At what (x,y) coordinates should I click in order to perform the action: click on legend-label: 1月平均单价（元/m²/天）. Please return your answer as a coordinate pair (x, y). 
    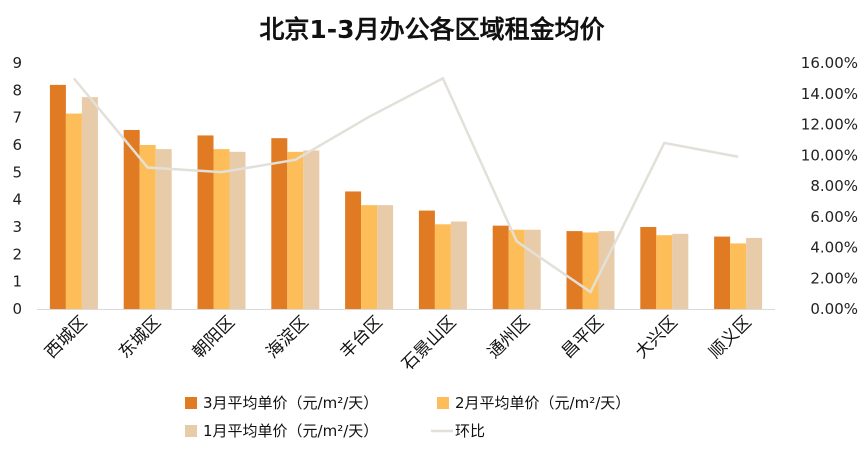
    Looking at the image, I should click on (290, 431).